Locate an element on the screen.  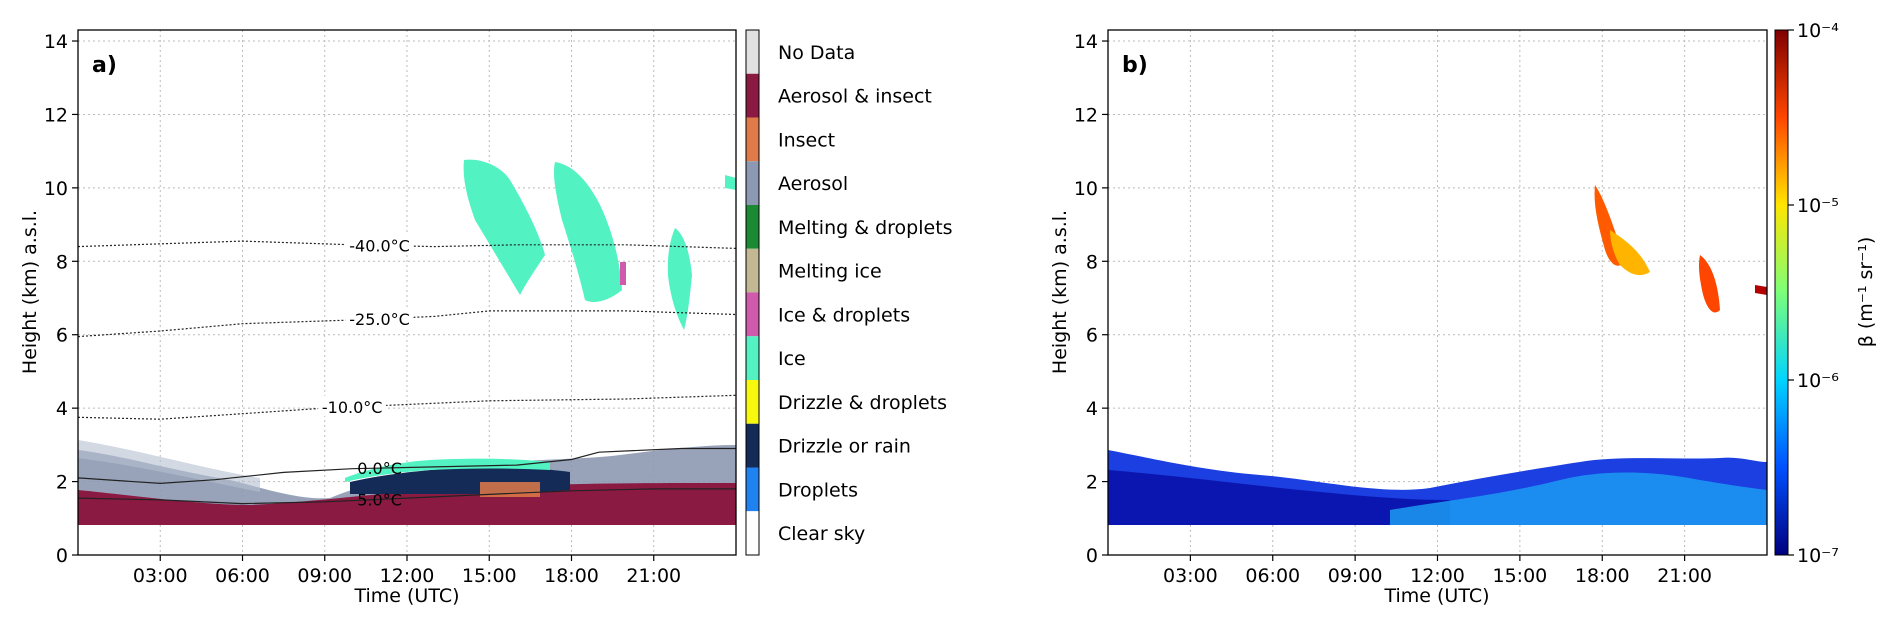
isotherm-label: -10.0°C is located at coordinates (352, 407).